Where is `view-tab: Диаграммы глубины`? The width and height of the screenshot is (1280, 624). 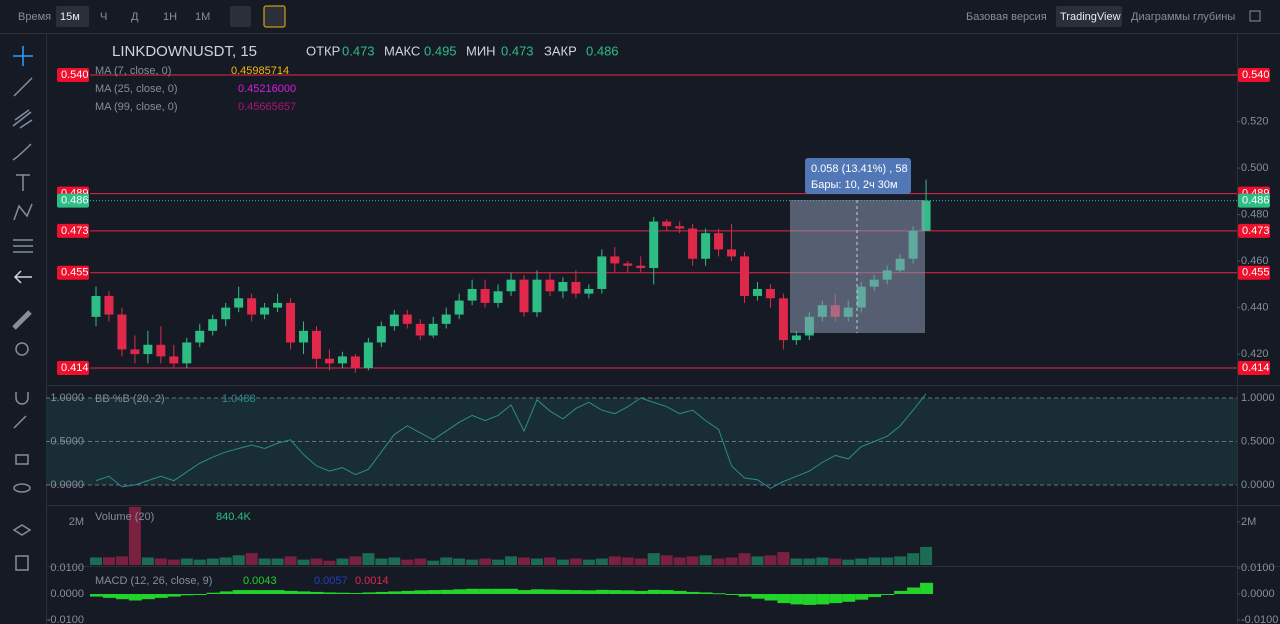 view-tab: Диаграммы глубины is located at coordinates (1183, 17).